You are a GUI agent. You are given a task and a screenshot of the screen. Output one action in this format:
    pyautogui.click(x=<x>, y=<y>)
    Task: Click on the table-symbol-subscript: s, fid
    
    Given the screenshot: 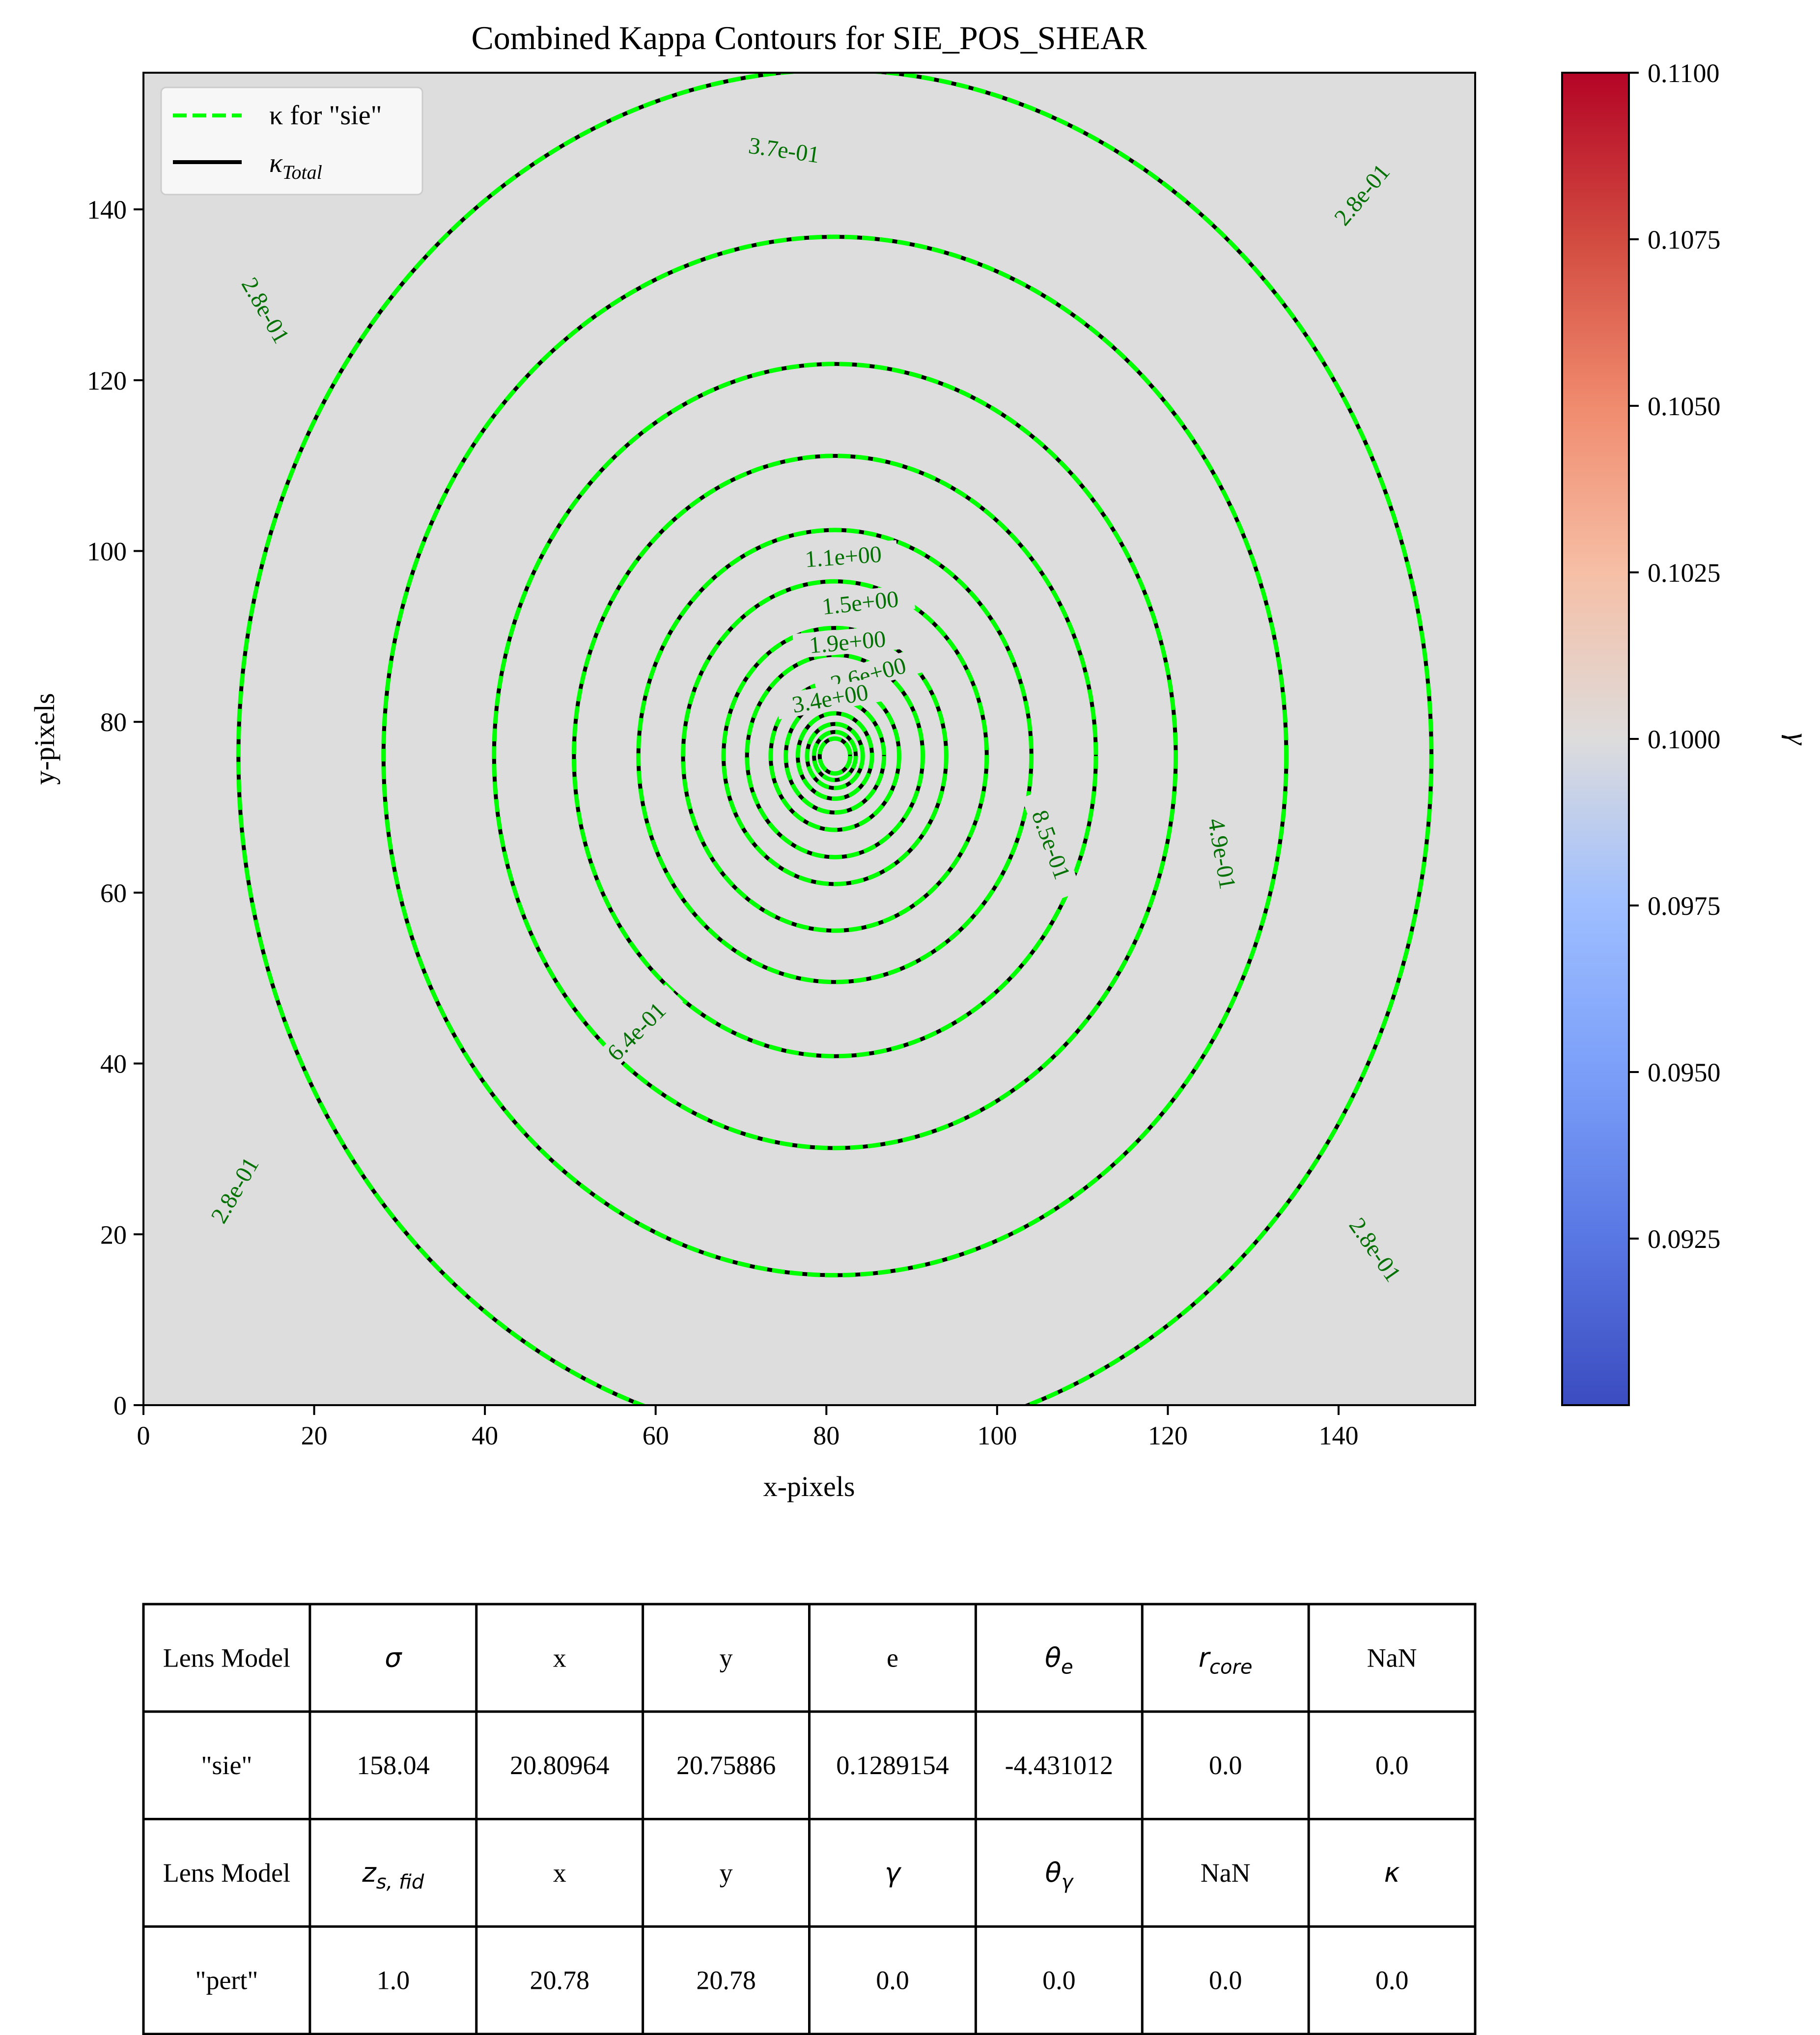 What is the action you would take?
    pyautogui.click(x=400, y=1883)
    